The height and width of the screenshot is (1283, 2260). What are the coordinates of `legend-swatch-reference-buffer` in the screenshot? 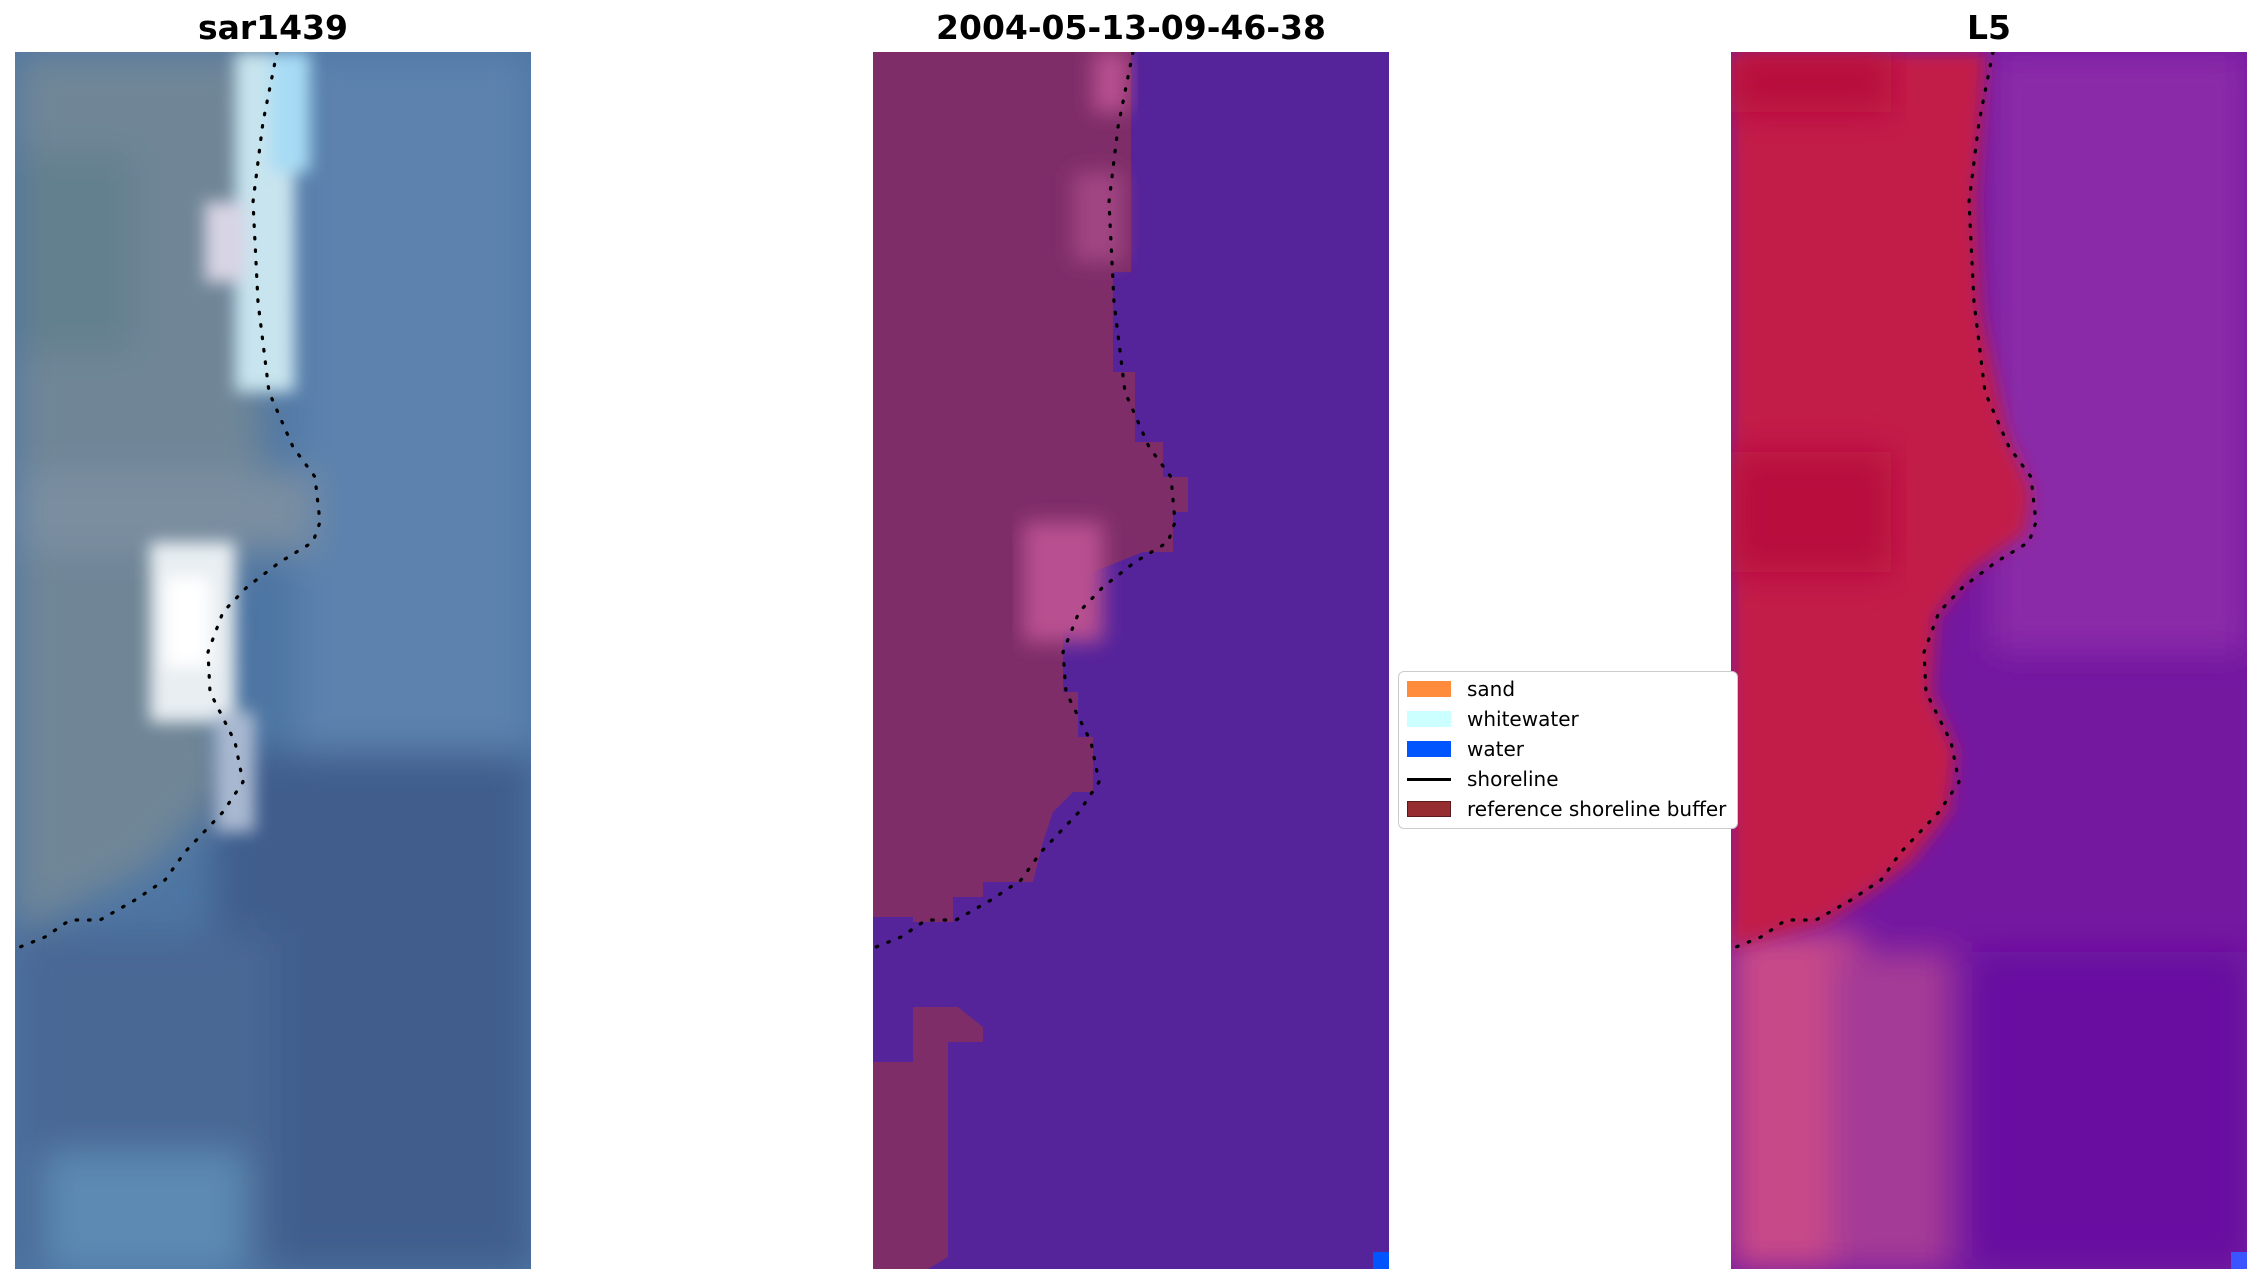 It's located at (1429, 809).